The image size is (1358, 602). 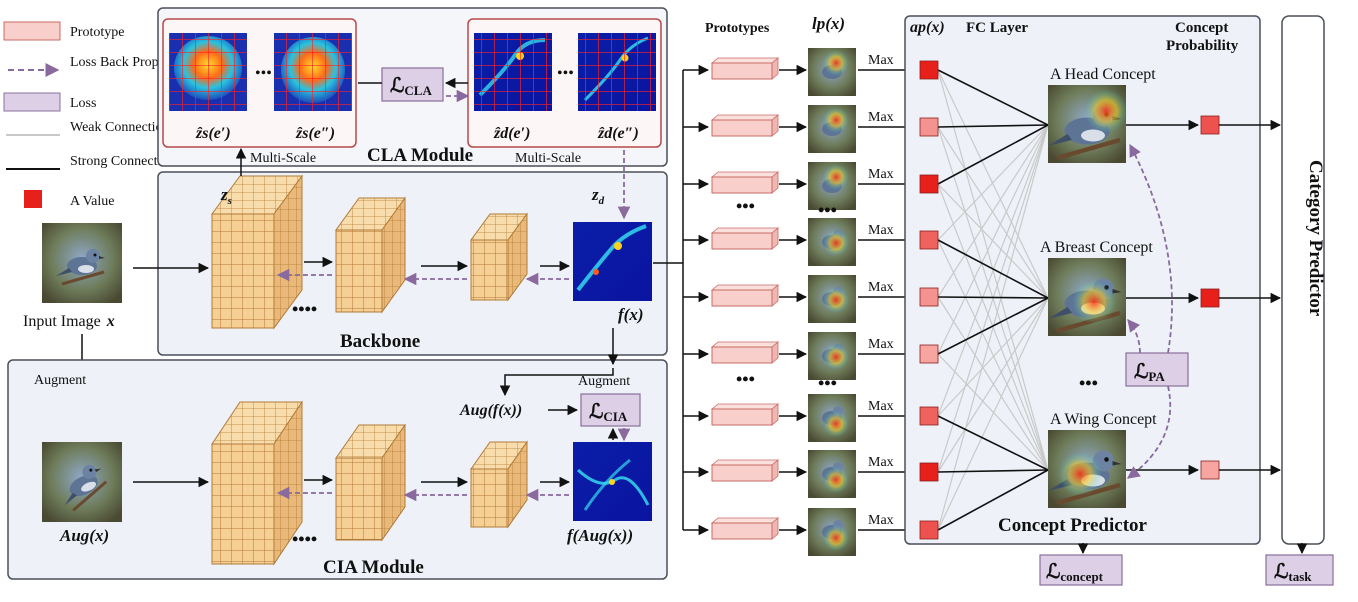 I want to click on concept-label: A Head Concept, so click(x=1103, y=74).